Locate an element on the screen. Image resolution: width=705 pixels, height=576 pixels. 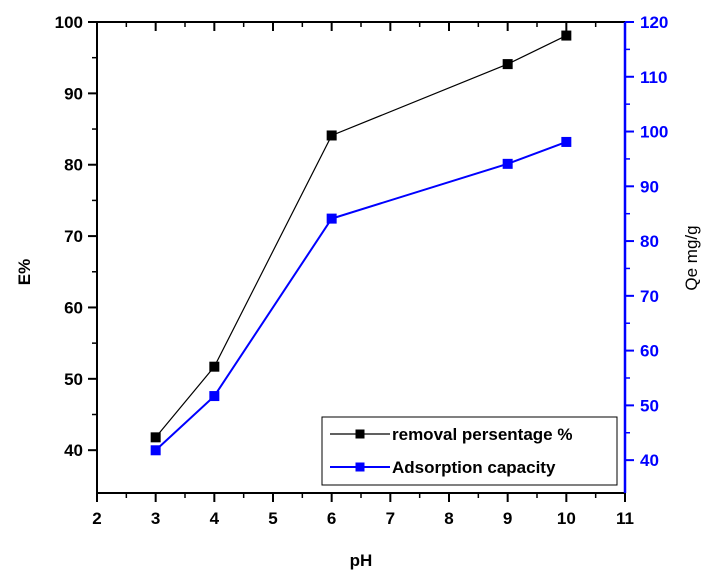
y-right-tick-label: 40 is located at coordinates (649, 460).